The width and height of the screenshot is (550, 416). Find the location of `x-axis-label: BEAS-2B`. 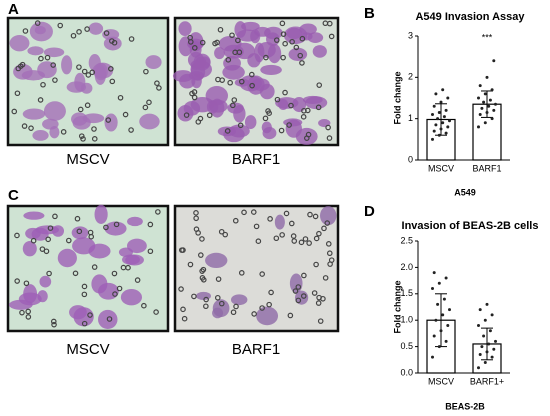

x-axis-label: BEAS-2B is located at coordinates (465, 406).